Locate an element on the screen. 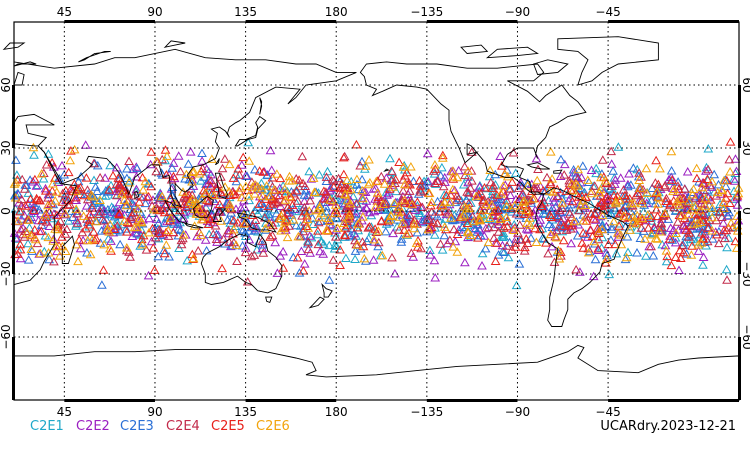 The height and width of the screenshot is (450, 750). frame-bar-bottom is located at coordinates (472, 400).